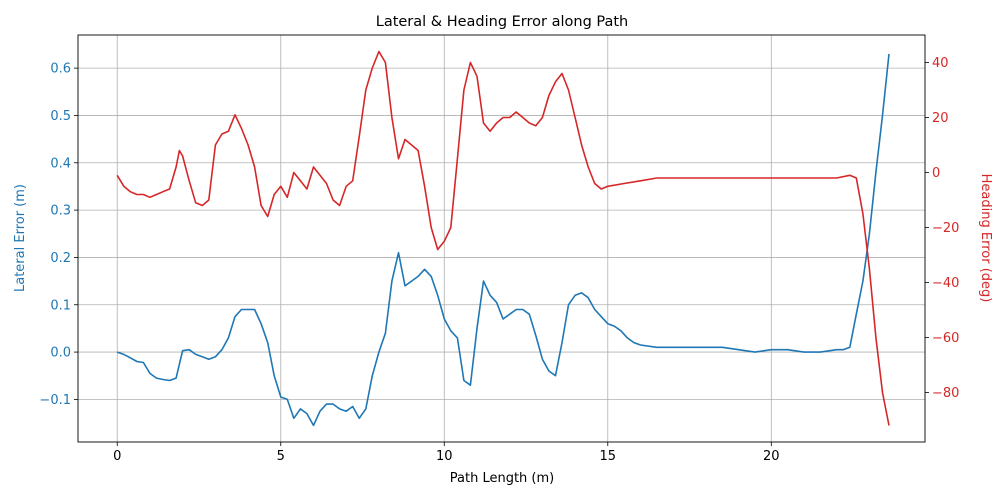 This screenshot has height=500, width=1000. I want to click on left-y-tick-label: 0.6, so click(60, 69).